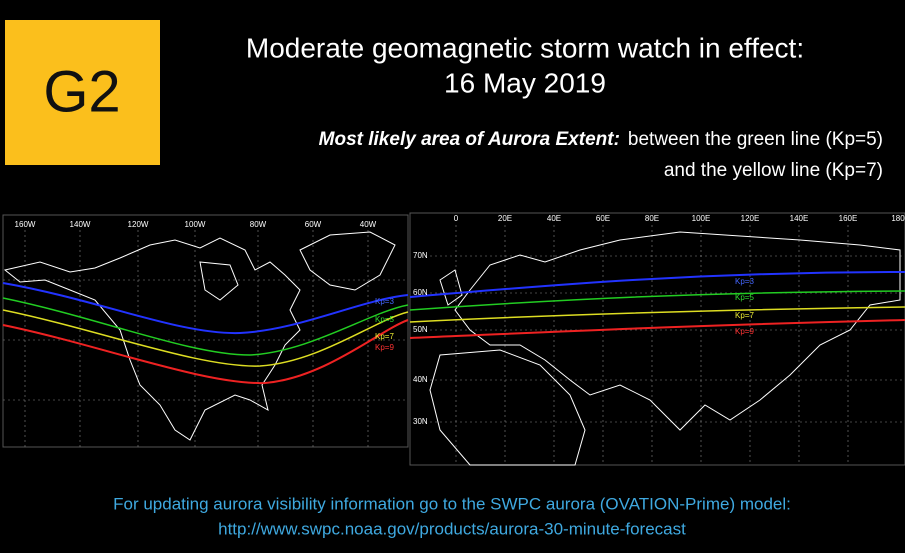  I want to click on latitude-label: 60N, so click(420, 292).